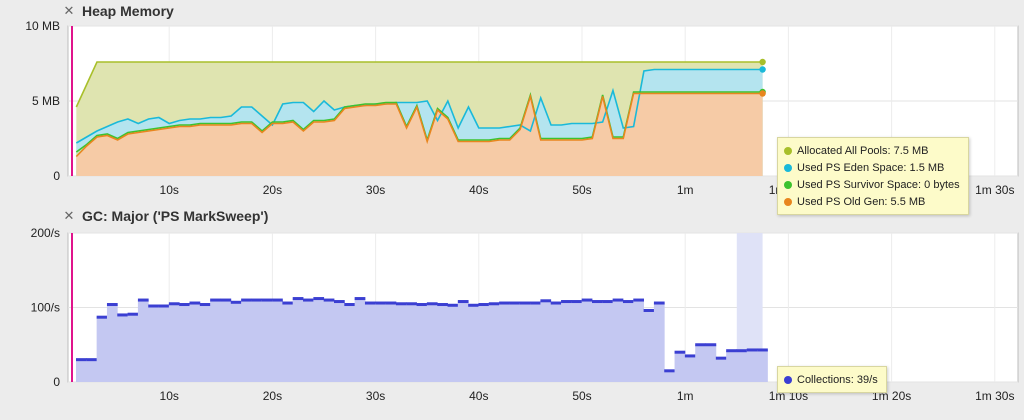 Image resolution: width=1024 pixels, height=420 pixels. I want to click on legend-label: Collections: 39/s, so click(837, 379).